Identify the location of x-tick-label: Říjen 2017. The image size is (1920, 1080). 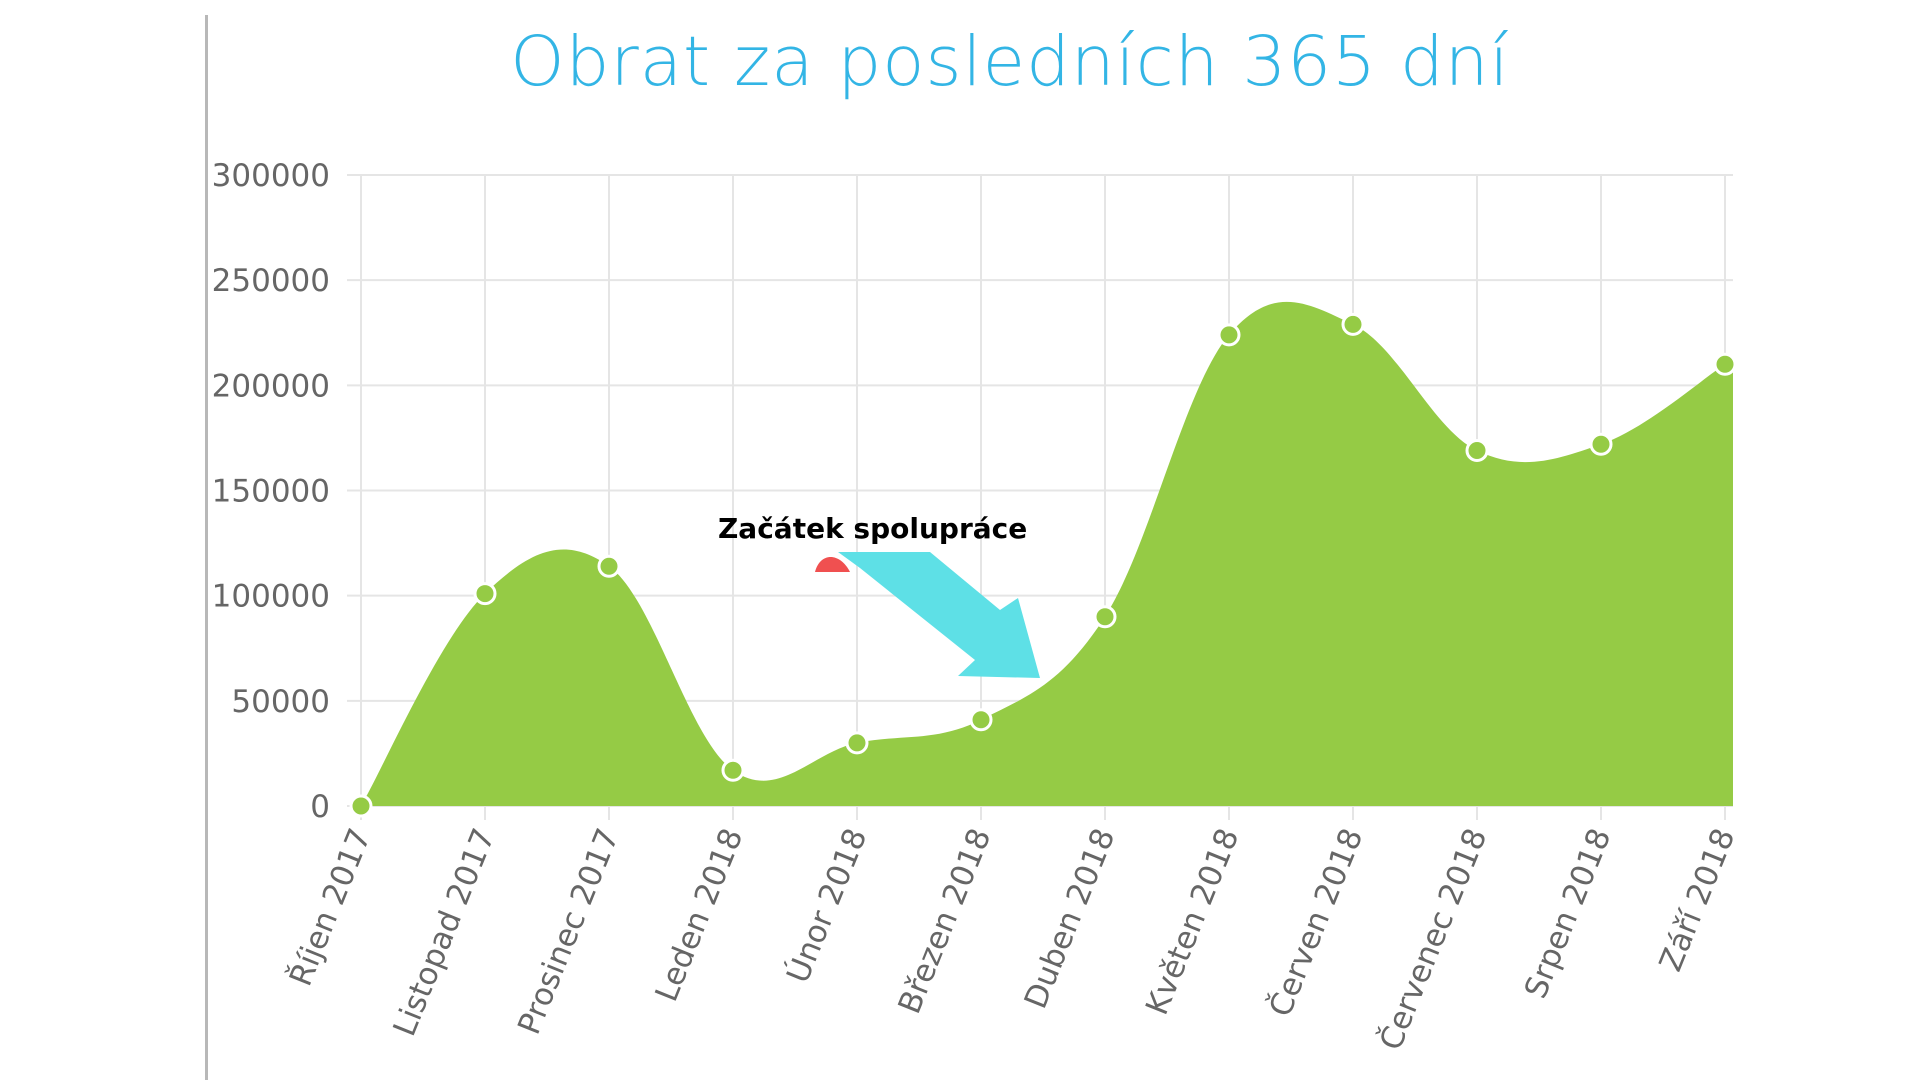
(331, 908).